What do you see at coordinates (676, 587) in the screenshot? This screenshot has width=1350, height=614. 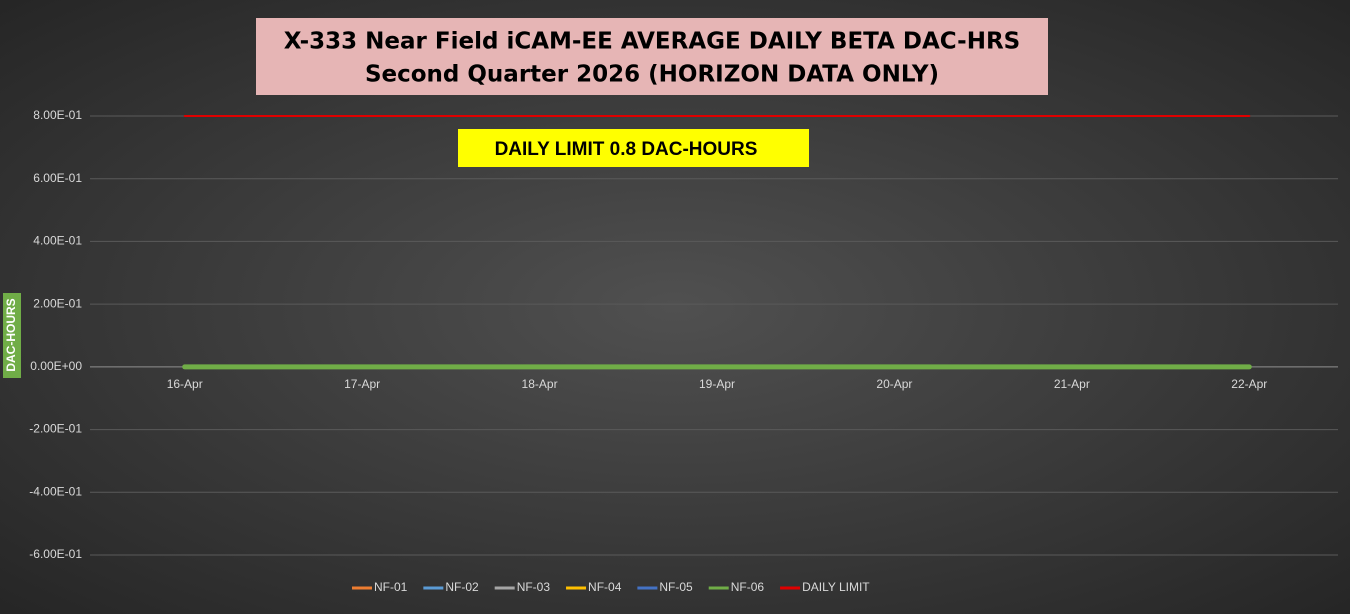 I see `legend-label: NF-05` at bounding box center [676, 587].